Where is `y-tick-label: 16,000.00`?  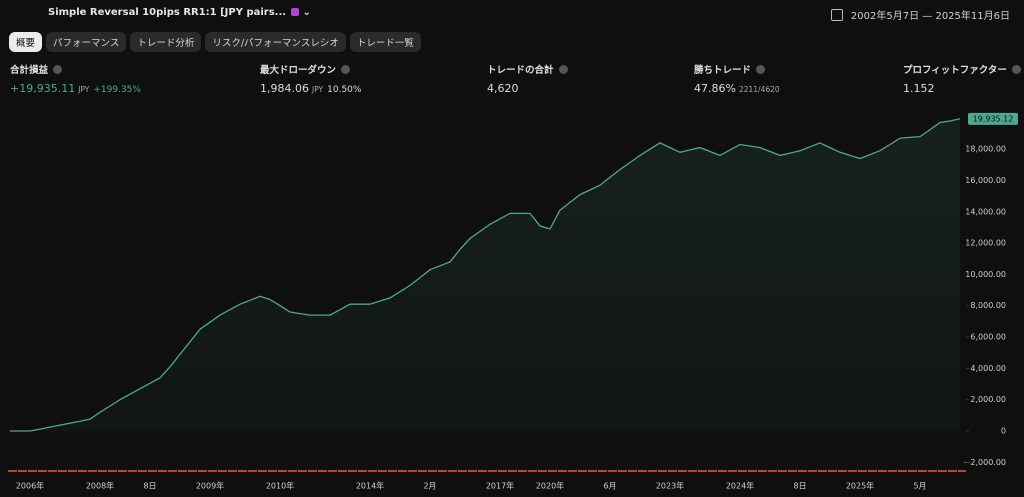 y-tick-label: 16,000.00 is located at coordinates (985, 180).